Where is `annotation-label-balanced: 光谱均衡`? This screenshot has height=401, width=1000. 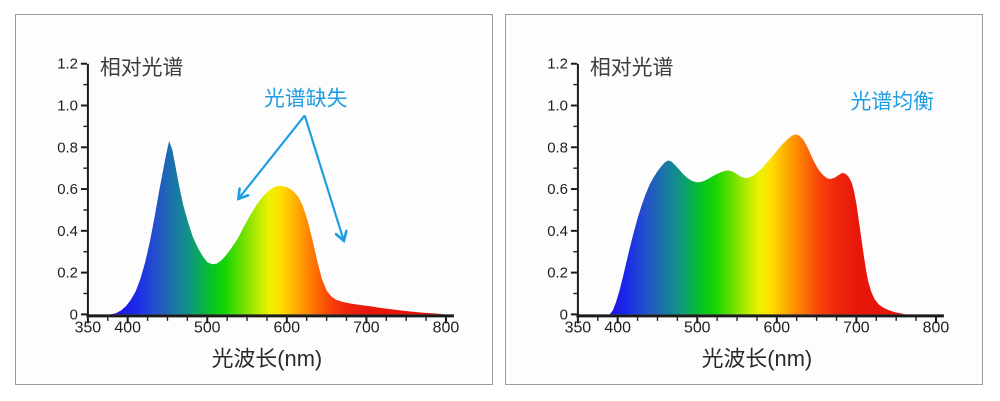 annotation-label-balanced: 光谱均衡 is located at coordinates (892, 101).